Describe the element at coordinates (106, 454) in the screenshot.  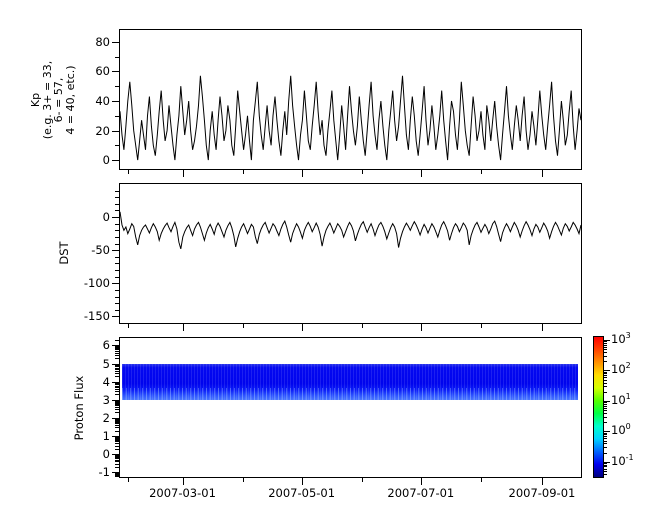
I see `y-tick-label: 0` at that location.